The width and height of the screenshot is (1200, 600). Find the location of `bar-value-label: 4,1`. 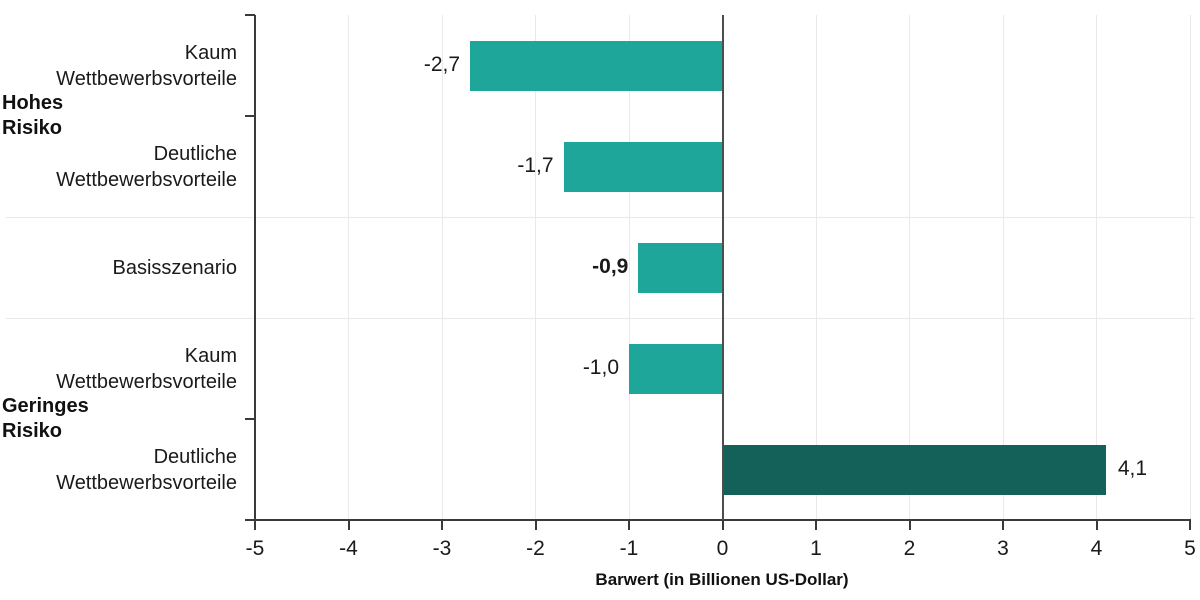

bar-value-label: 4,1 is located at coordinates (1132, 468).